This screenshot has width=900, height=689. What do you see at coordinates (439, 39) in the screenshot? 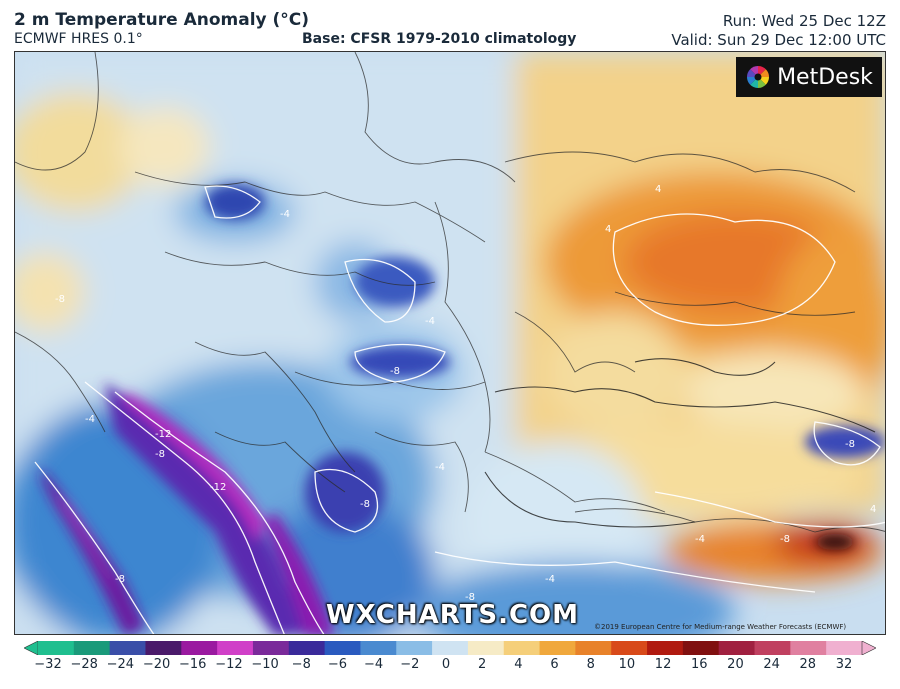
I see `base-label: Base: CFSR 1979-2010 climatology` at bounding box center [439, 39].